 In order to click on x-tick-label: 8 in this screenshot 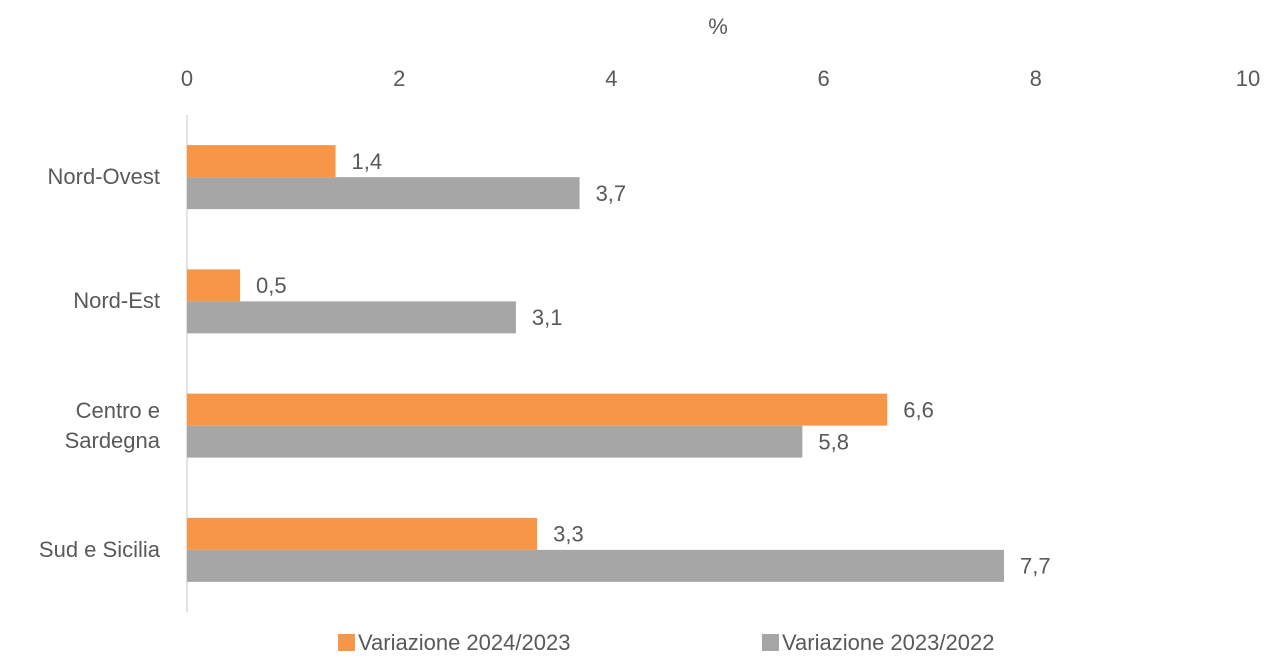, I will do `click(1036, 78)`.